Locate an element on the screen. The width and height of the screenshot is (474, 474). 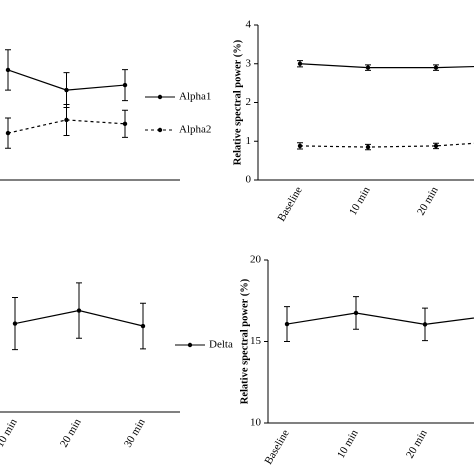
y-tick-label: 4 is located at coordinates (249, 25).